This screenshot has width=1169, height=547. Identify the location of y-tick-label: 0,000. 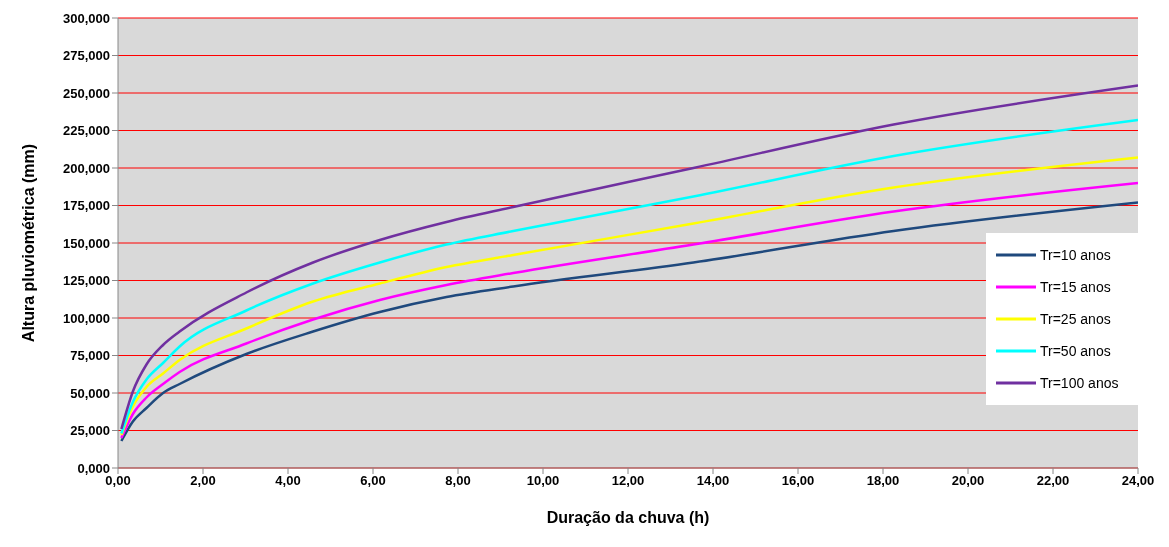
(93, 468).